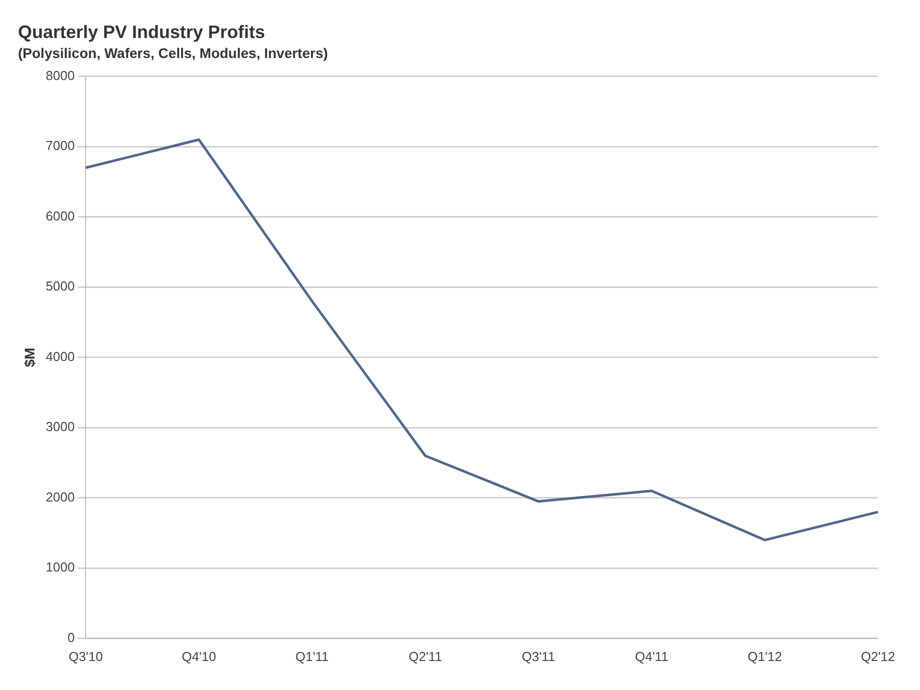 This screenshot has width=920, height=690. I want to click on y-tick-label: 0, so click(71, 637).